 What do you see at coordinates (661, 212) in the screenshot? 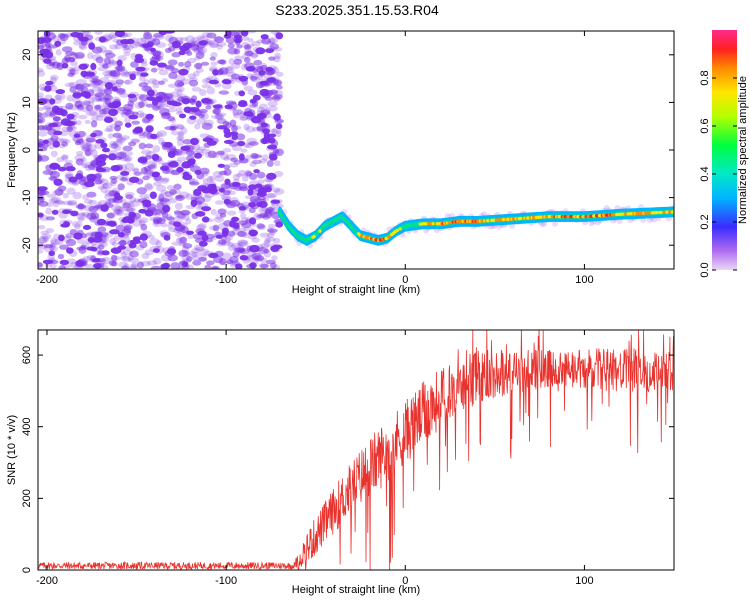
I see `ridge-core` at bounding box center [661, 212].